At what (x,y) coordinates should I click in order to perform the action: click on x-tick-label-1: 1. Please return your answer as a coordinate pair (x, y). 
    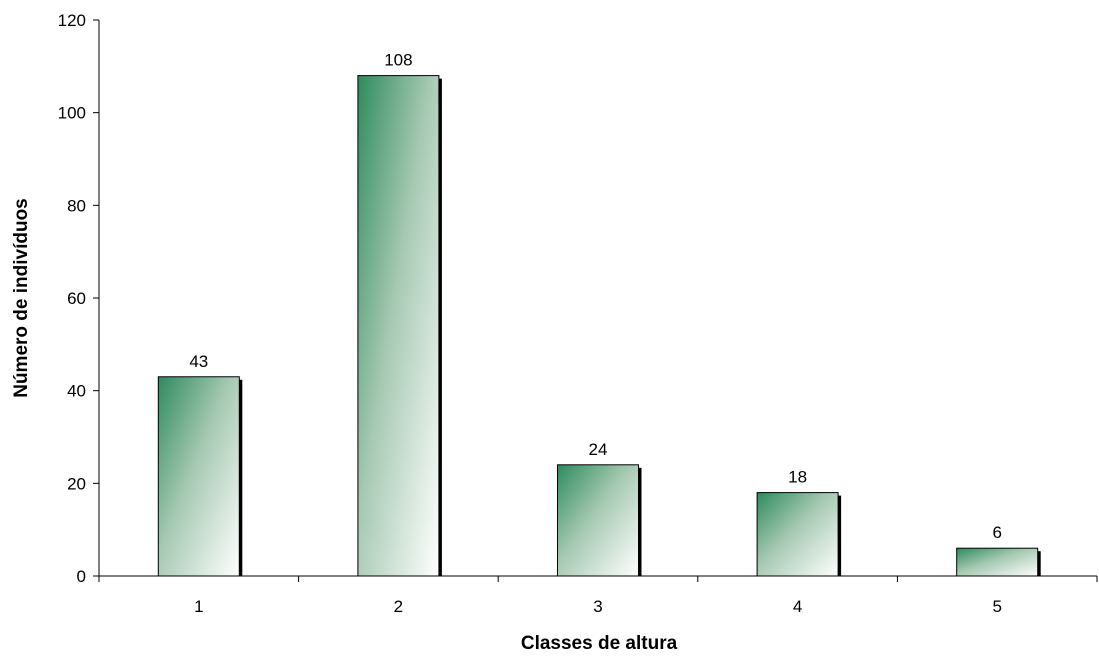
    Looking at the image, I should click on (198, 606).